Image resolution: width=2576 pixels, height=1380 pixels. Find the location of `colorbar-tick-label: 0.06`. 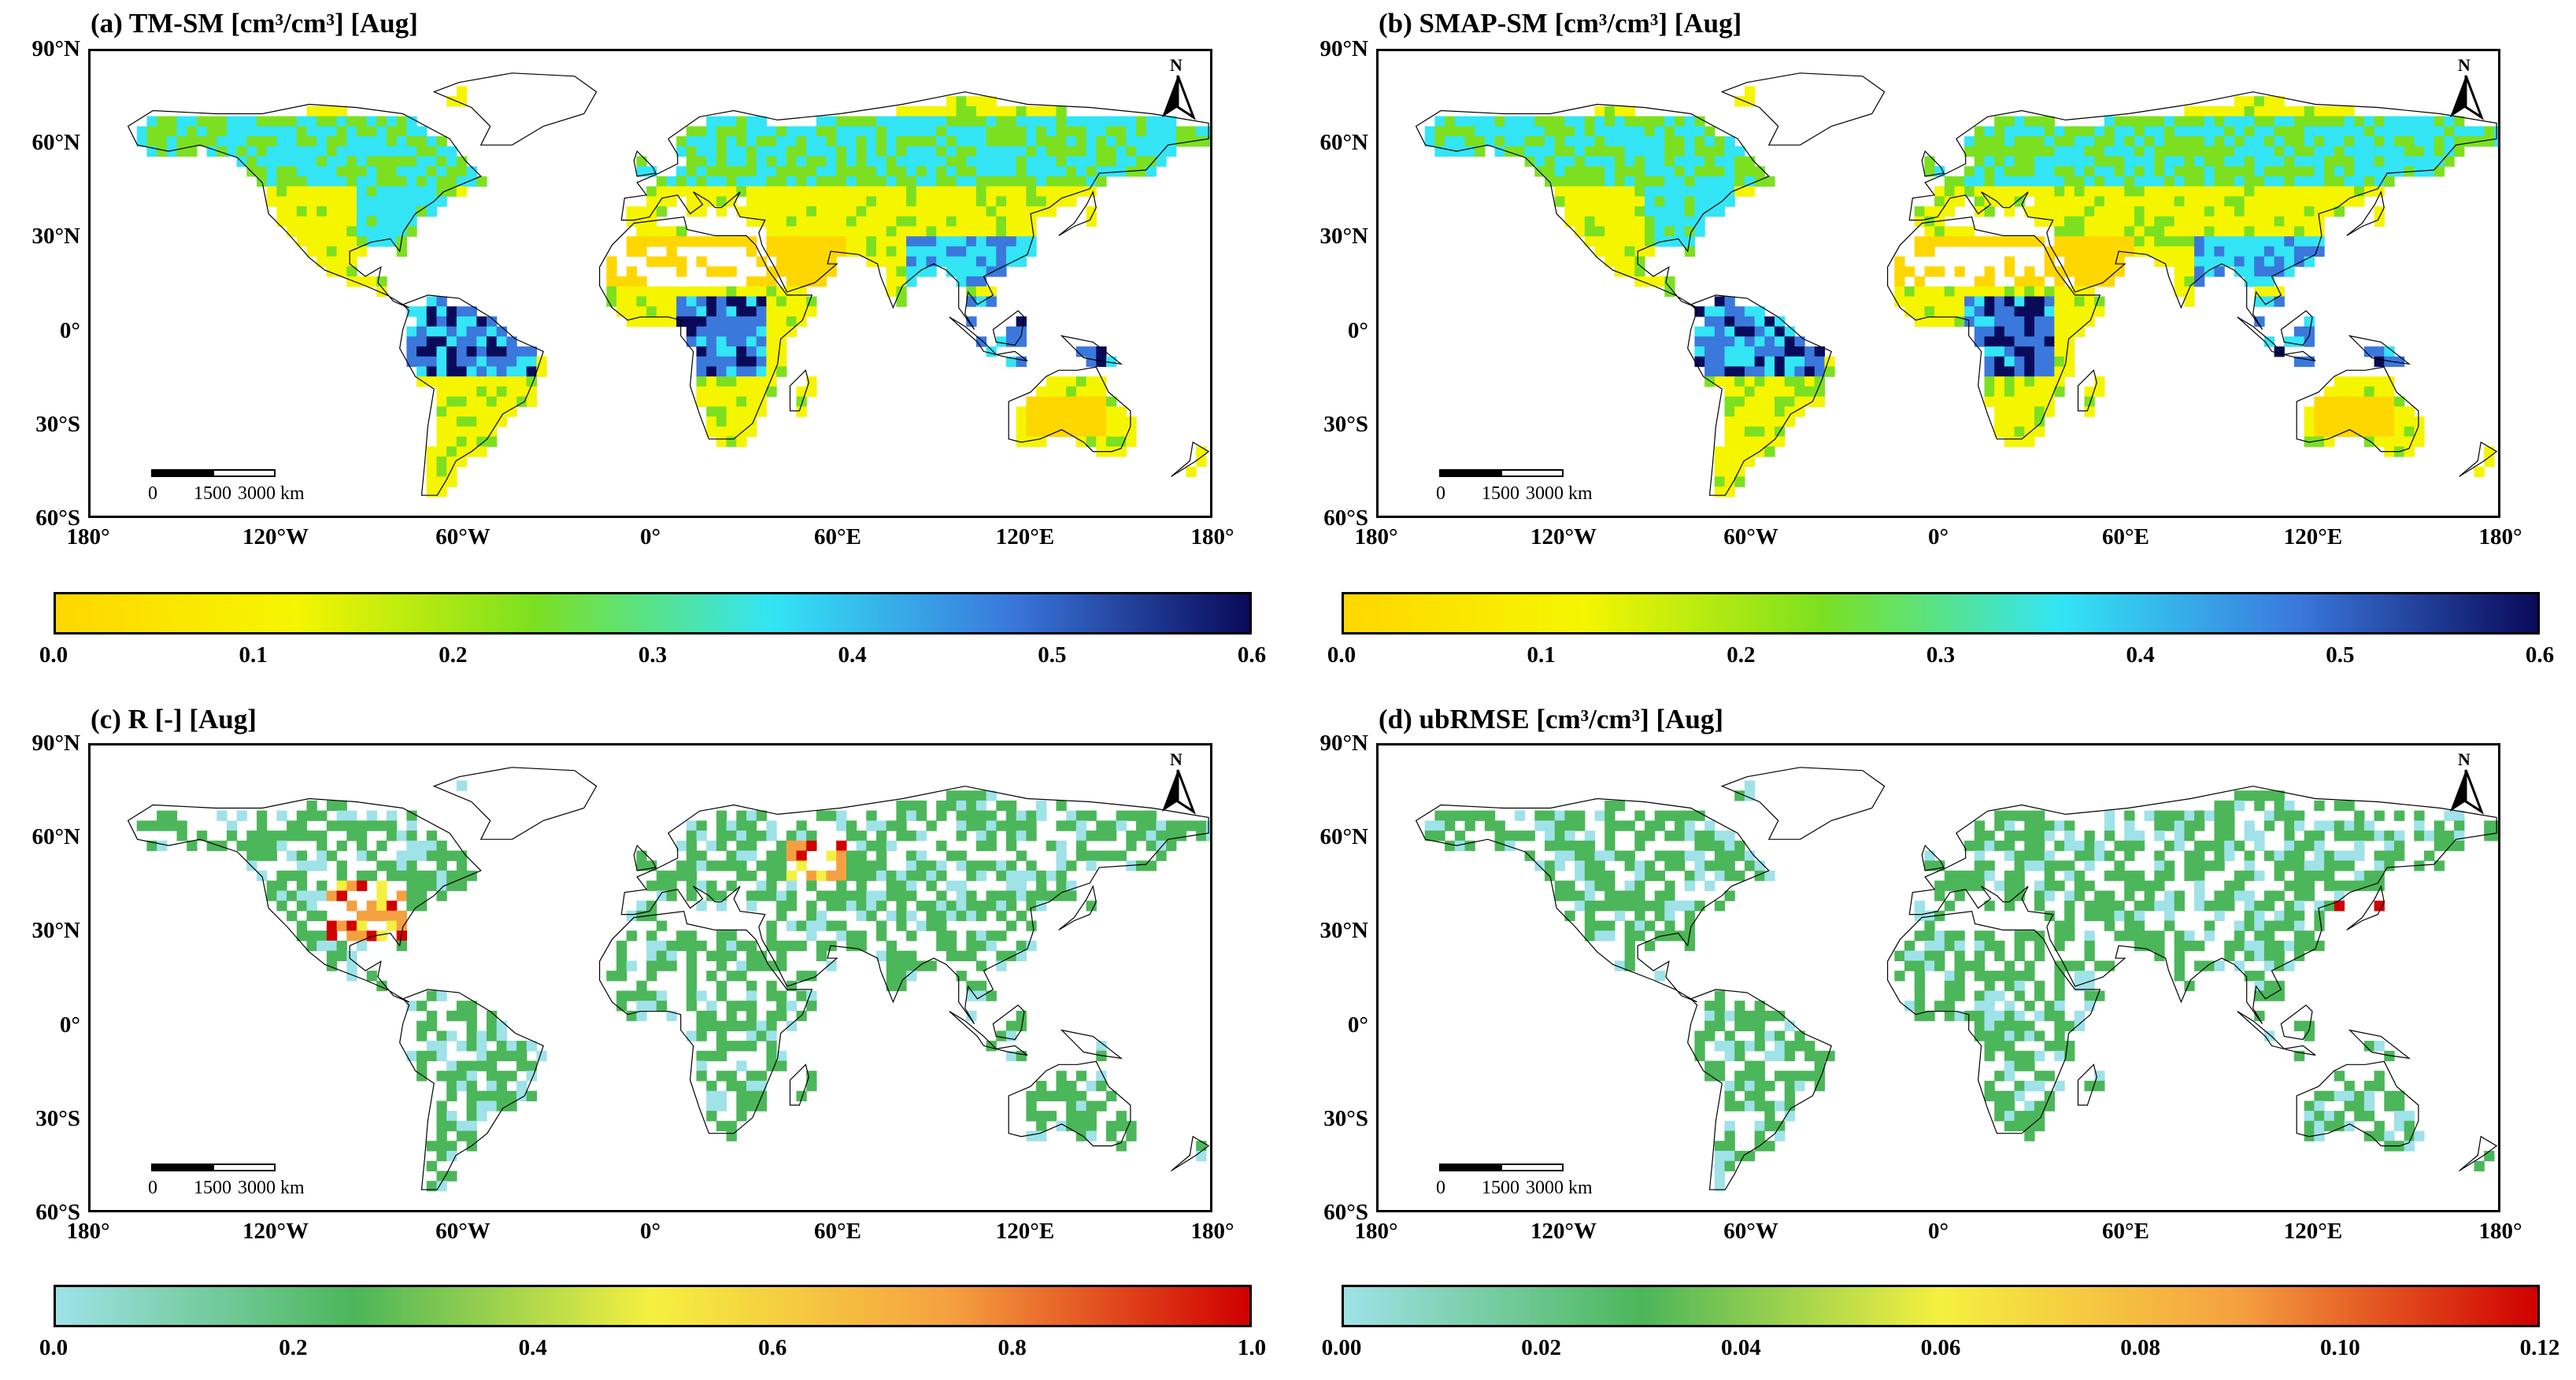

colorbar-tick-label: 0.06 is located at coordinates (1940, 1347).